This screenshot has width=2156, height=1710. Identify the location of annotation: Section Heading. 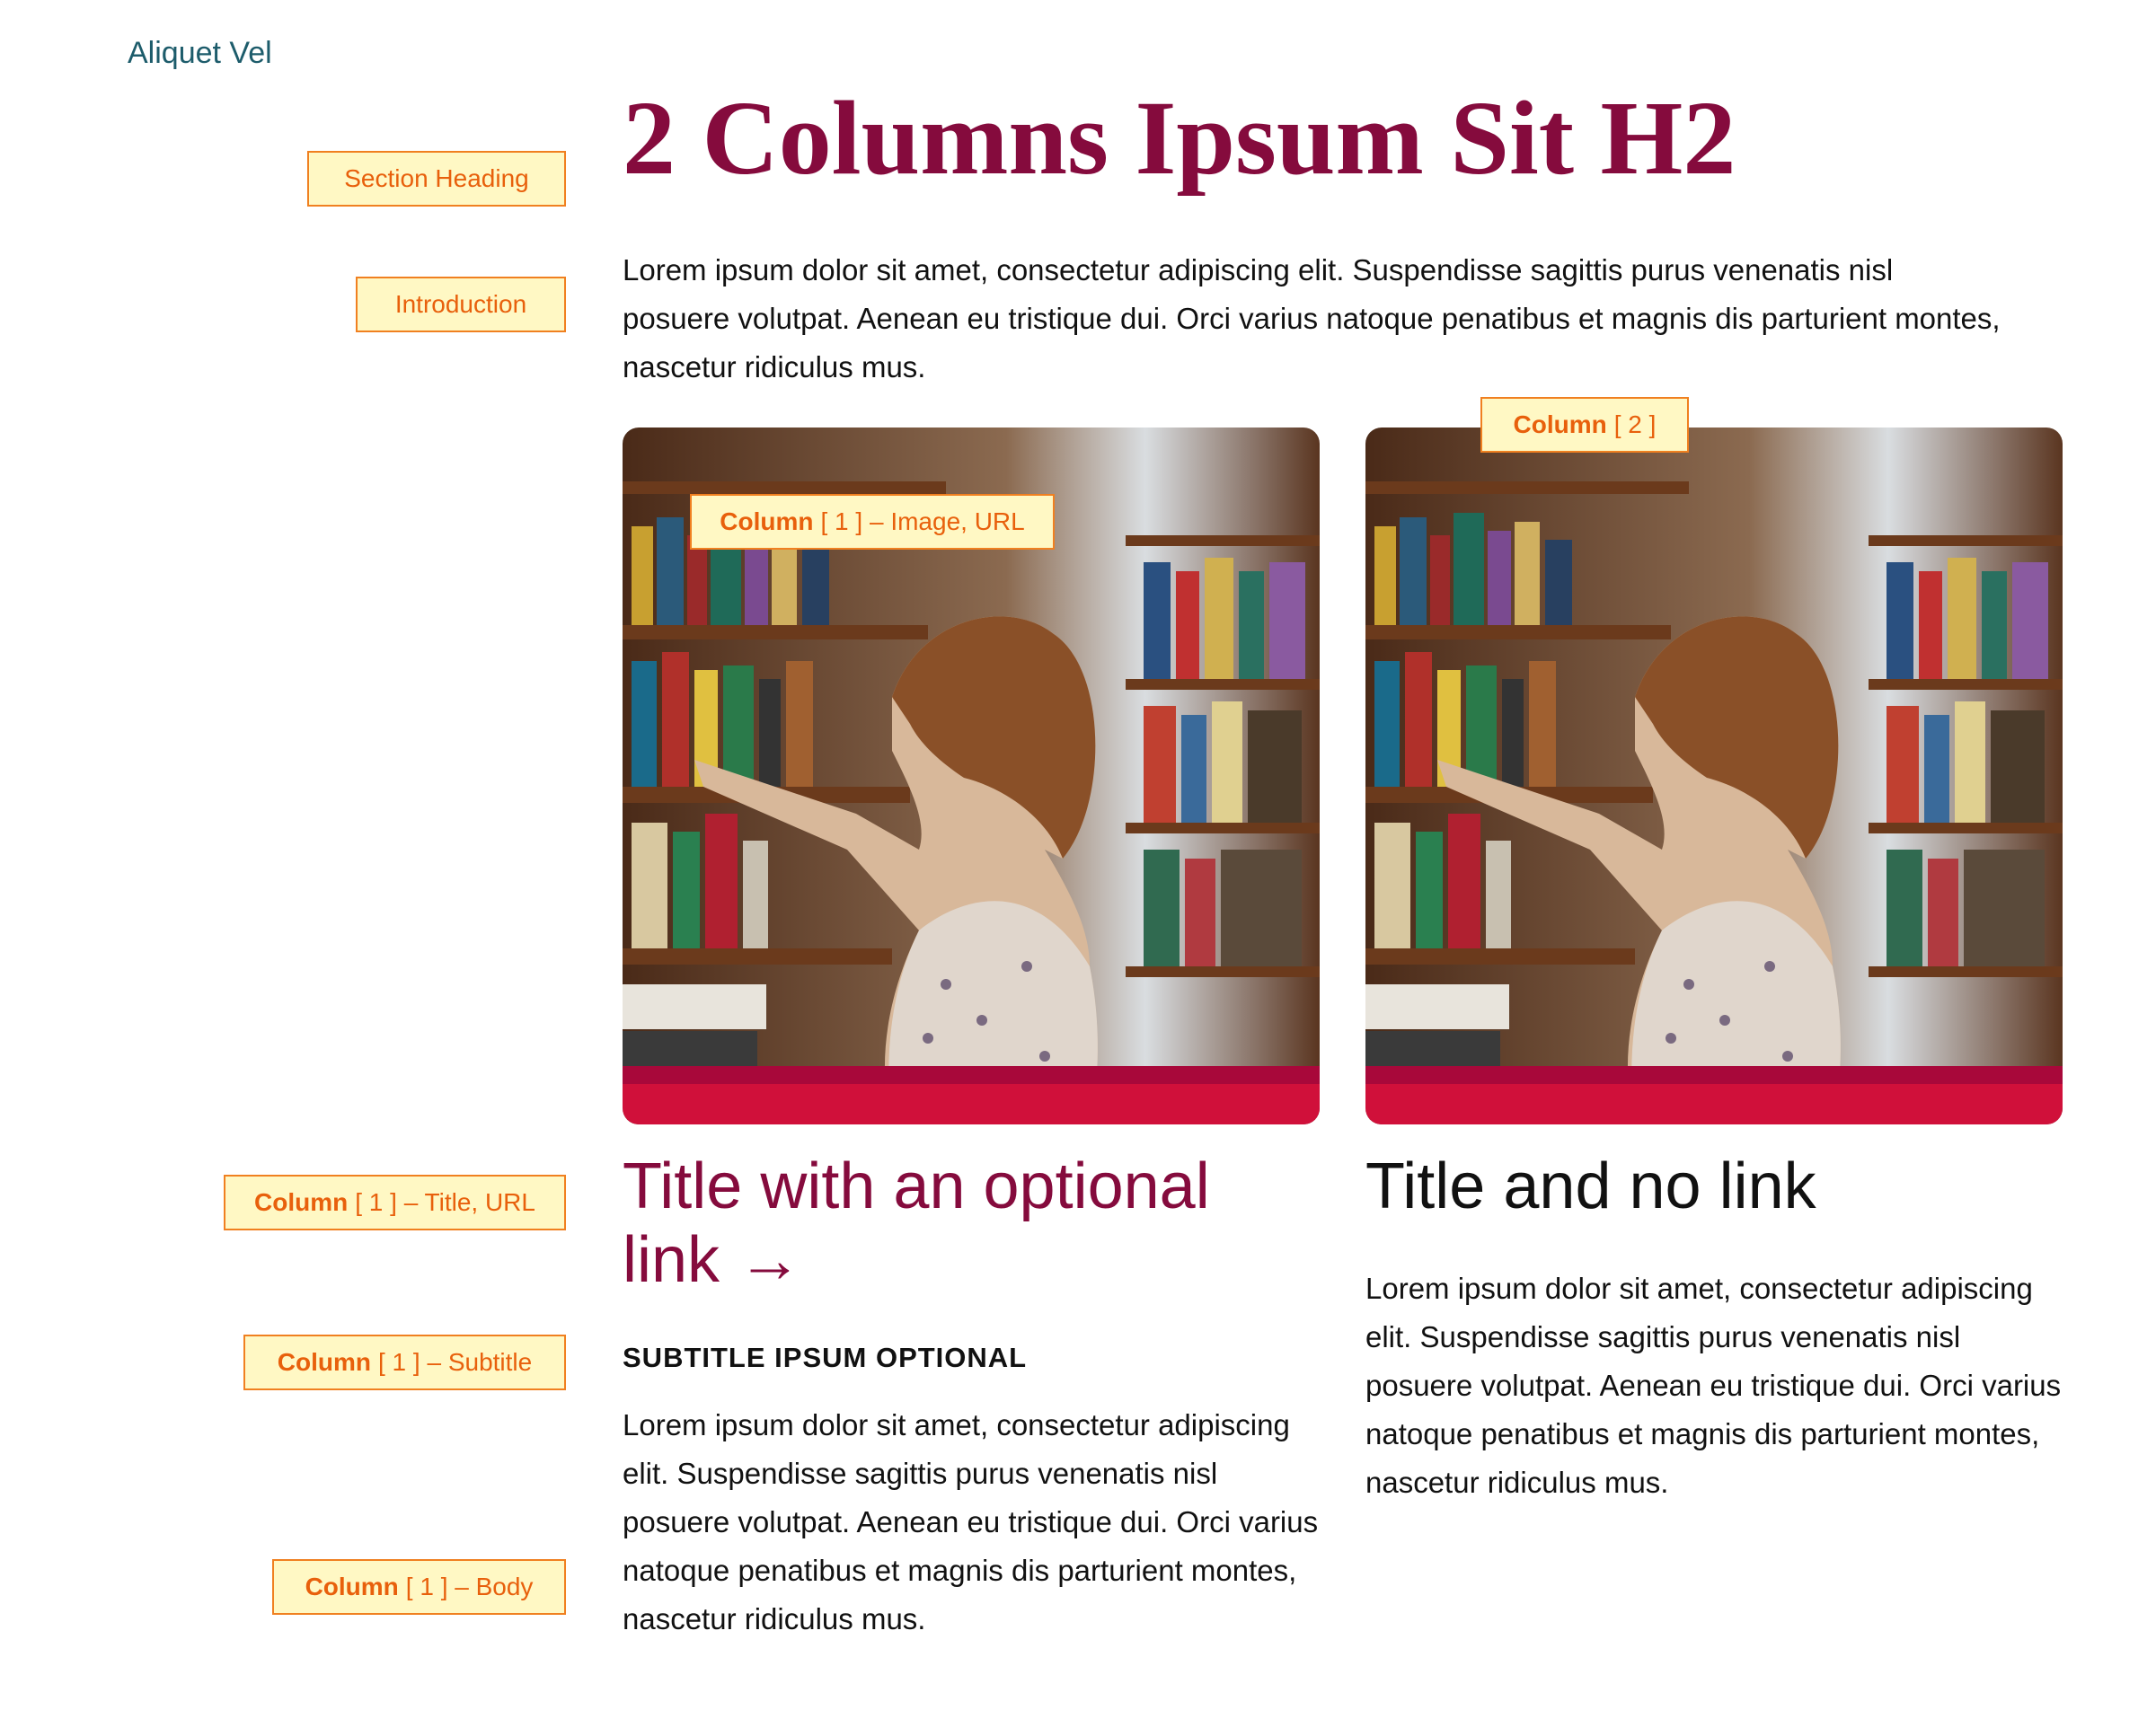
(436, 179).